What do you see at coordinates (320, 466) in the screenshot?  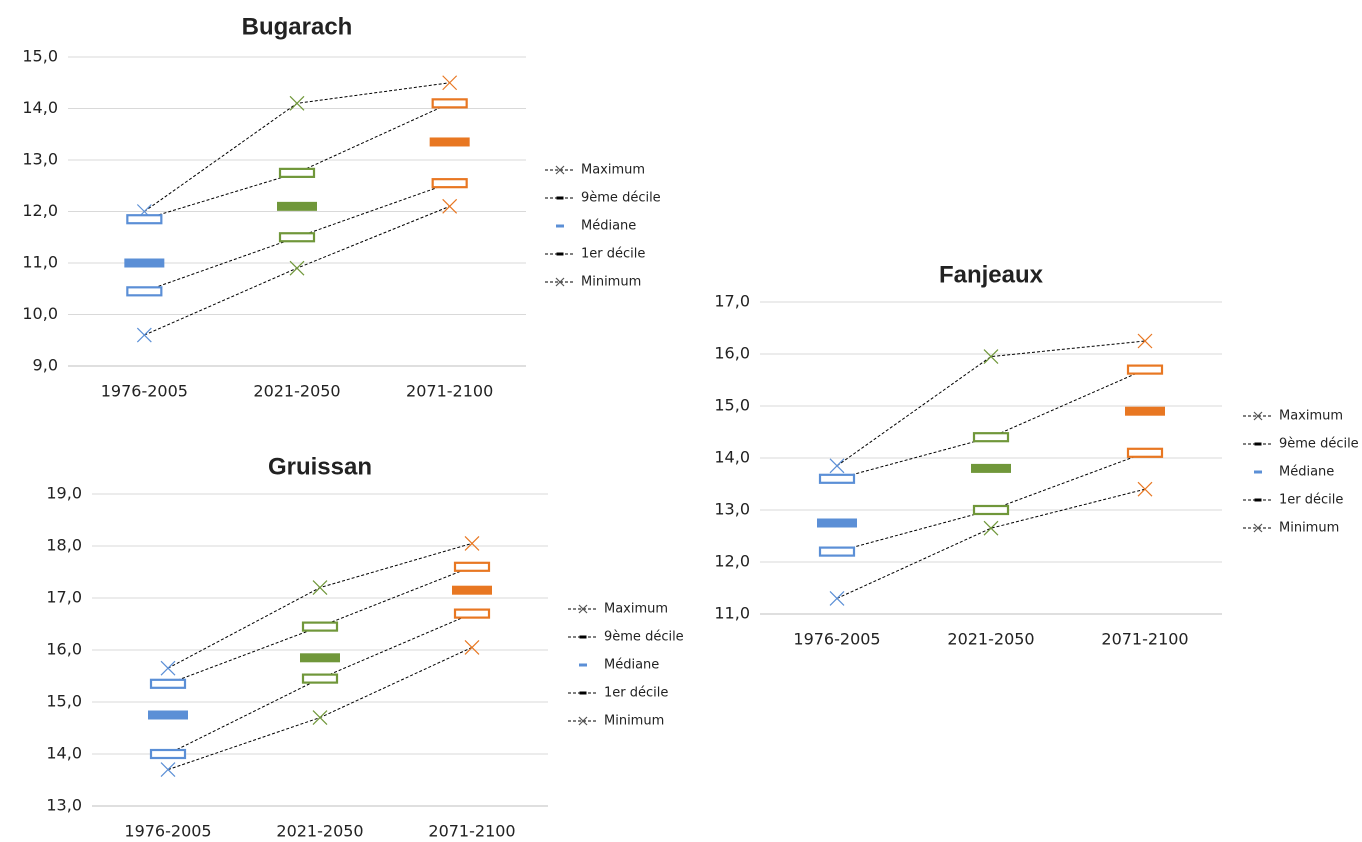 I see `chart-title: Gruissan` at bounding box center [320, 466].